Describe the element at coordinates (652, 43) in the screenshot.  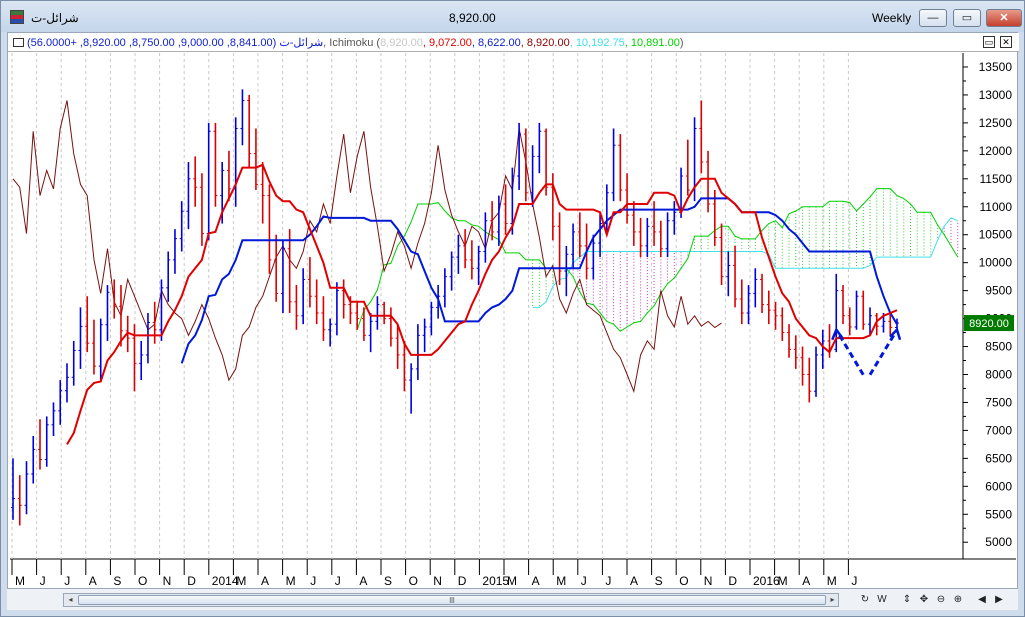
I see `legend-value-5: , 10,891.00` at that location.